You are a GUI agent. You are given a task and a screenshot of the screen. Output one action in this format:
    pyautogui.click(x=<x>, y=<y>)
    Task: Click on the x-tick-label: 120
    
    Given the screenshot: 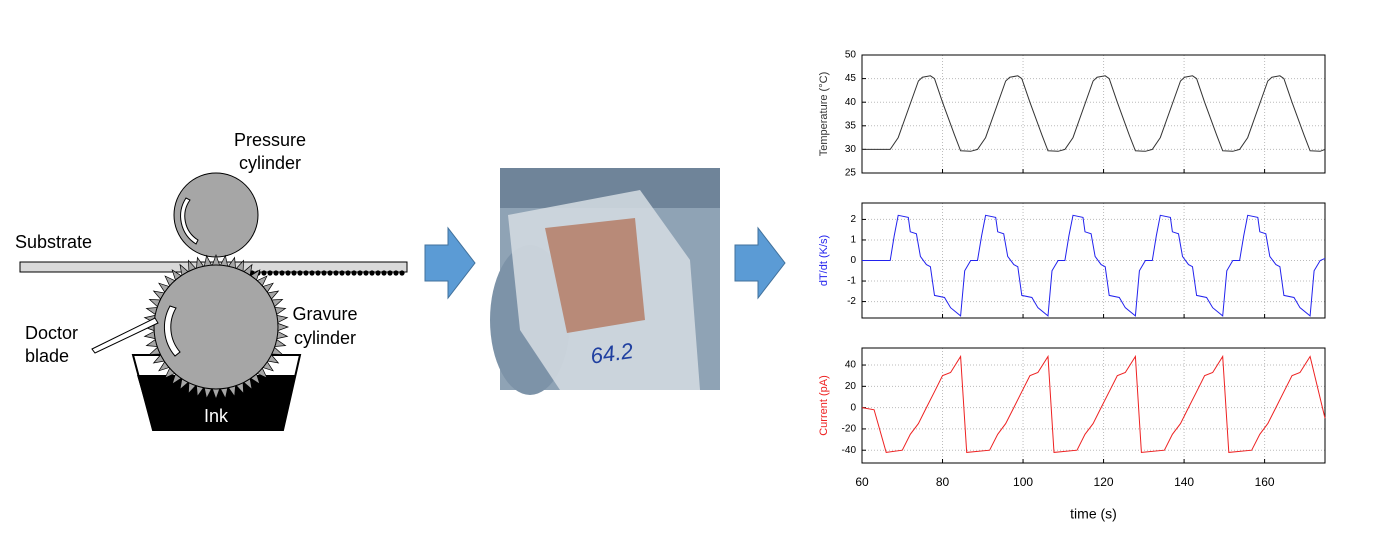 What is the action you would take?
    pyautogui.click(x=1104, y=482)
    